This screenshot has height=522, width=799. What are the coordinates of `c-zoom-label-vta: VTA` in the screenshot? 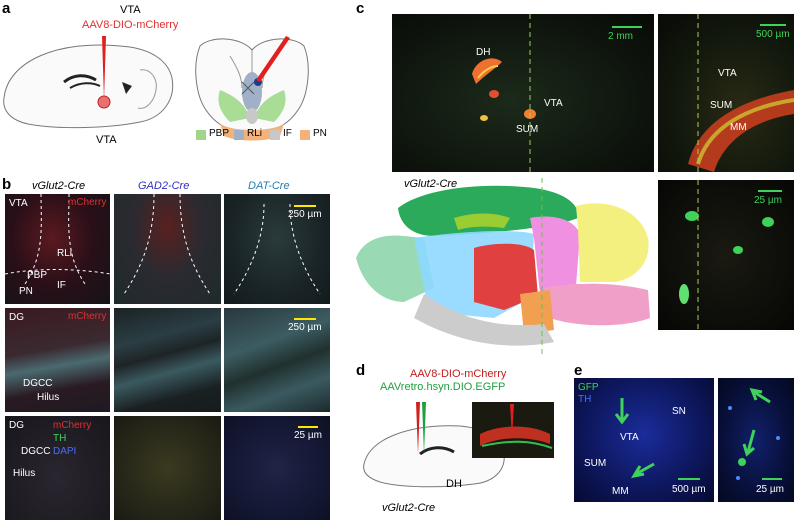 It's located at (727, 73).